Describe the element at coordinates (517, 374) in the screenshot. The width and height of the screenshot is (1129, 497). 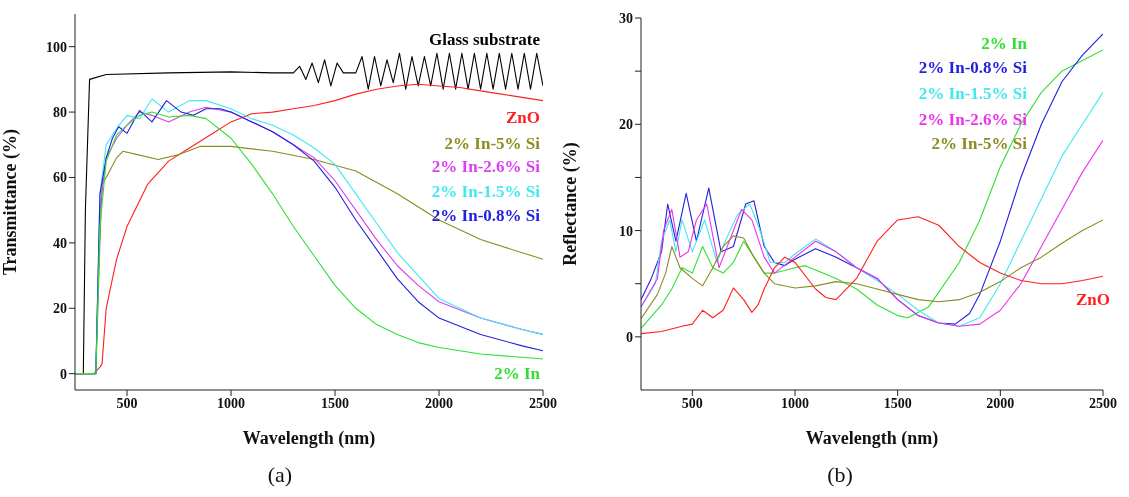
I see `series-label: 2% In` at that location.